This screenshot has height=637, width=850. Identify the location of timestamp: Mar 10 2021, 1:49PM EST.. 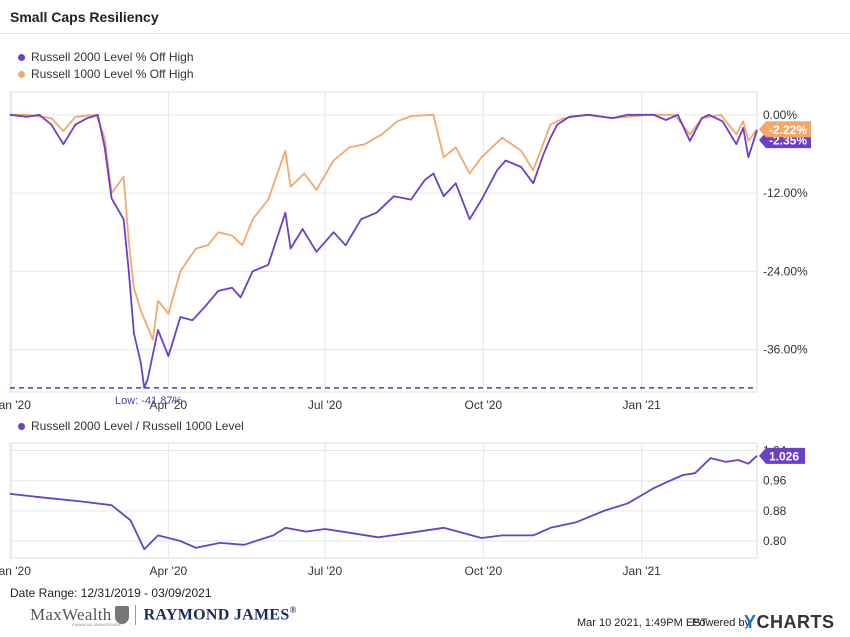
(643, 623).